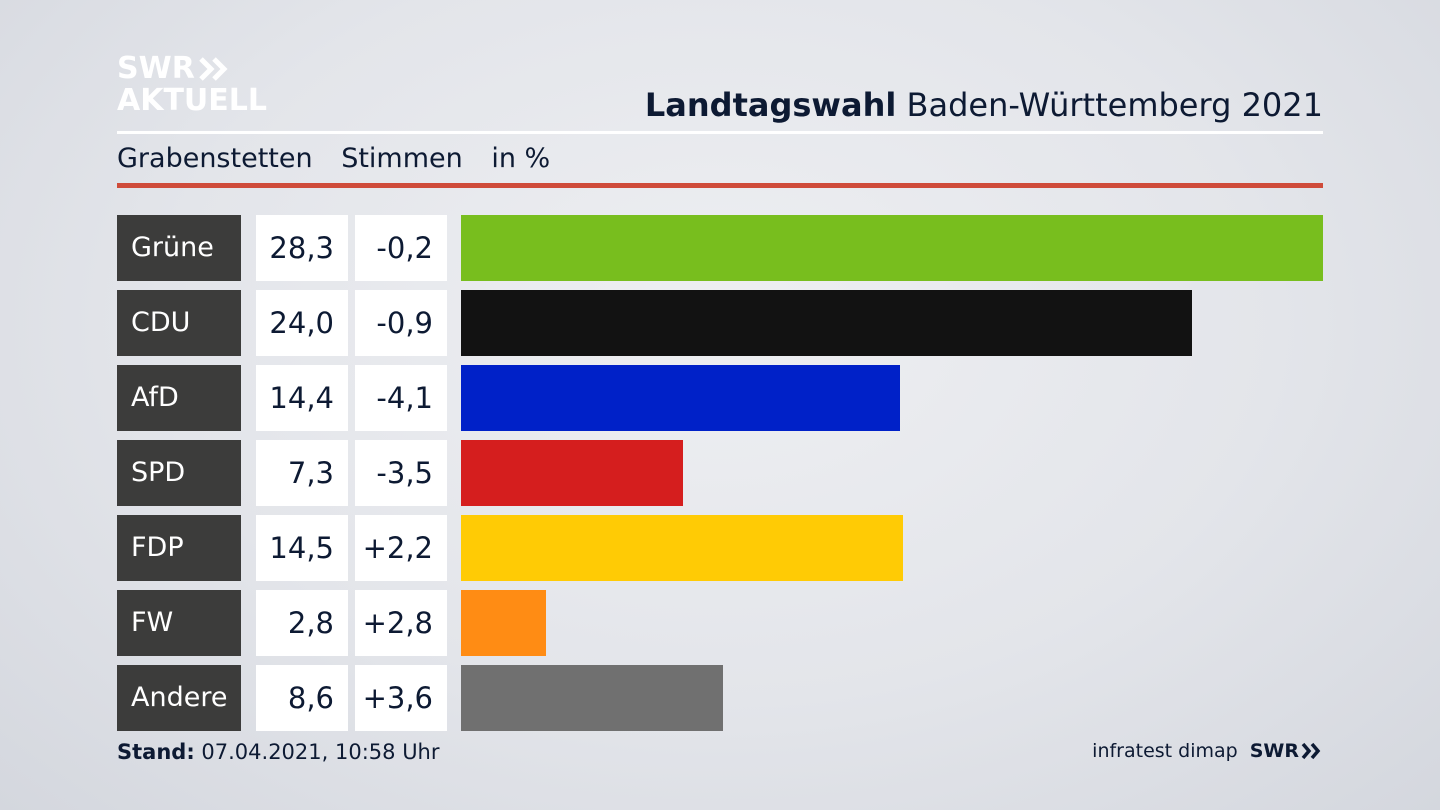 The width and height of the screenshot is (1440, 810). I want to click on bar-row: Andere 8,6 +3,6, so click(720, 698).